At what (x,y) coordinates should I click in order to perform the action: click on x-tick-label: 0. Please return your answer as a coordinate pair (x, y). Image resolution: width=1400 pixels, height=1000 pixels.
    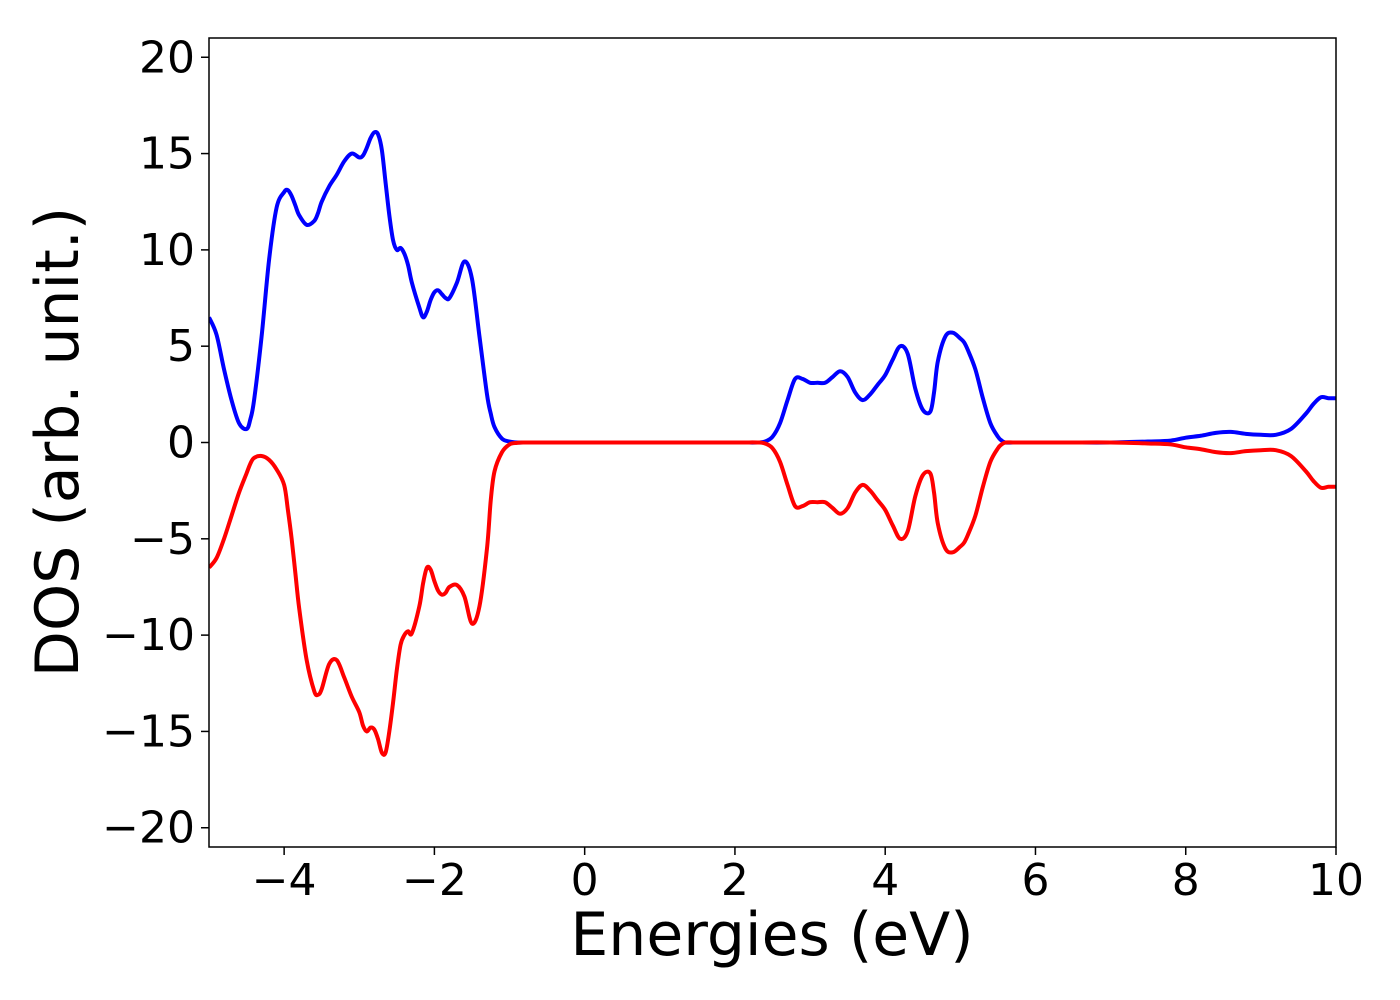
    Looking at the image, I should click on (585, 880).